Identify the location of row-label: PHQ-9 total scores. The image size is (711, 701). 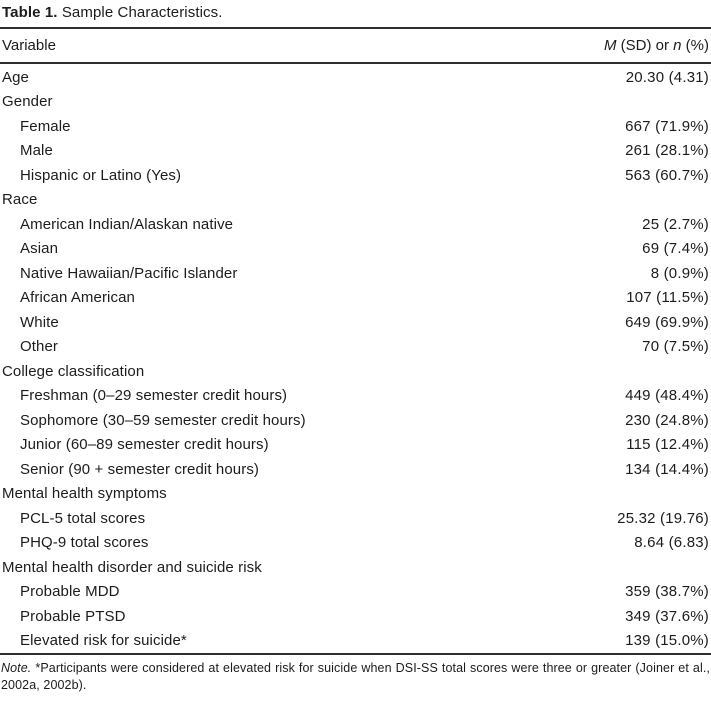
(84, 543).